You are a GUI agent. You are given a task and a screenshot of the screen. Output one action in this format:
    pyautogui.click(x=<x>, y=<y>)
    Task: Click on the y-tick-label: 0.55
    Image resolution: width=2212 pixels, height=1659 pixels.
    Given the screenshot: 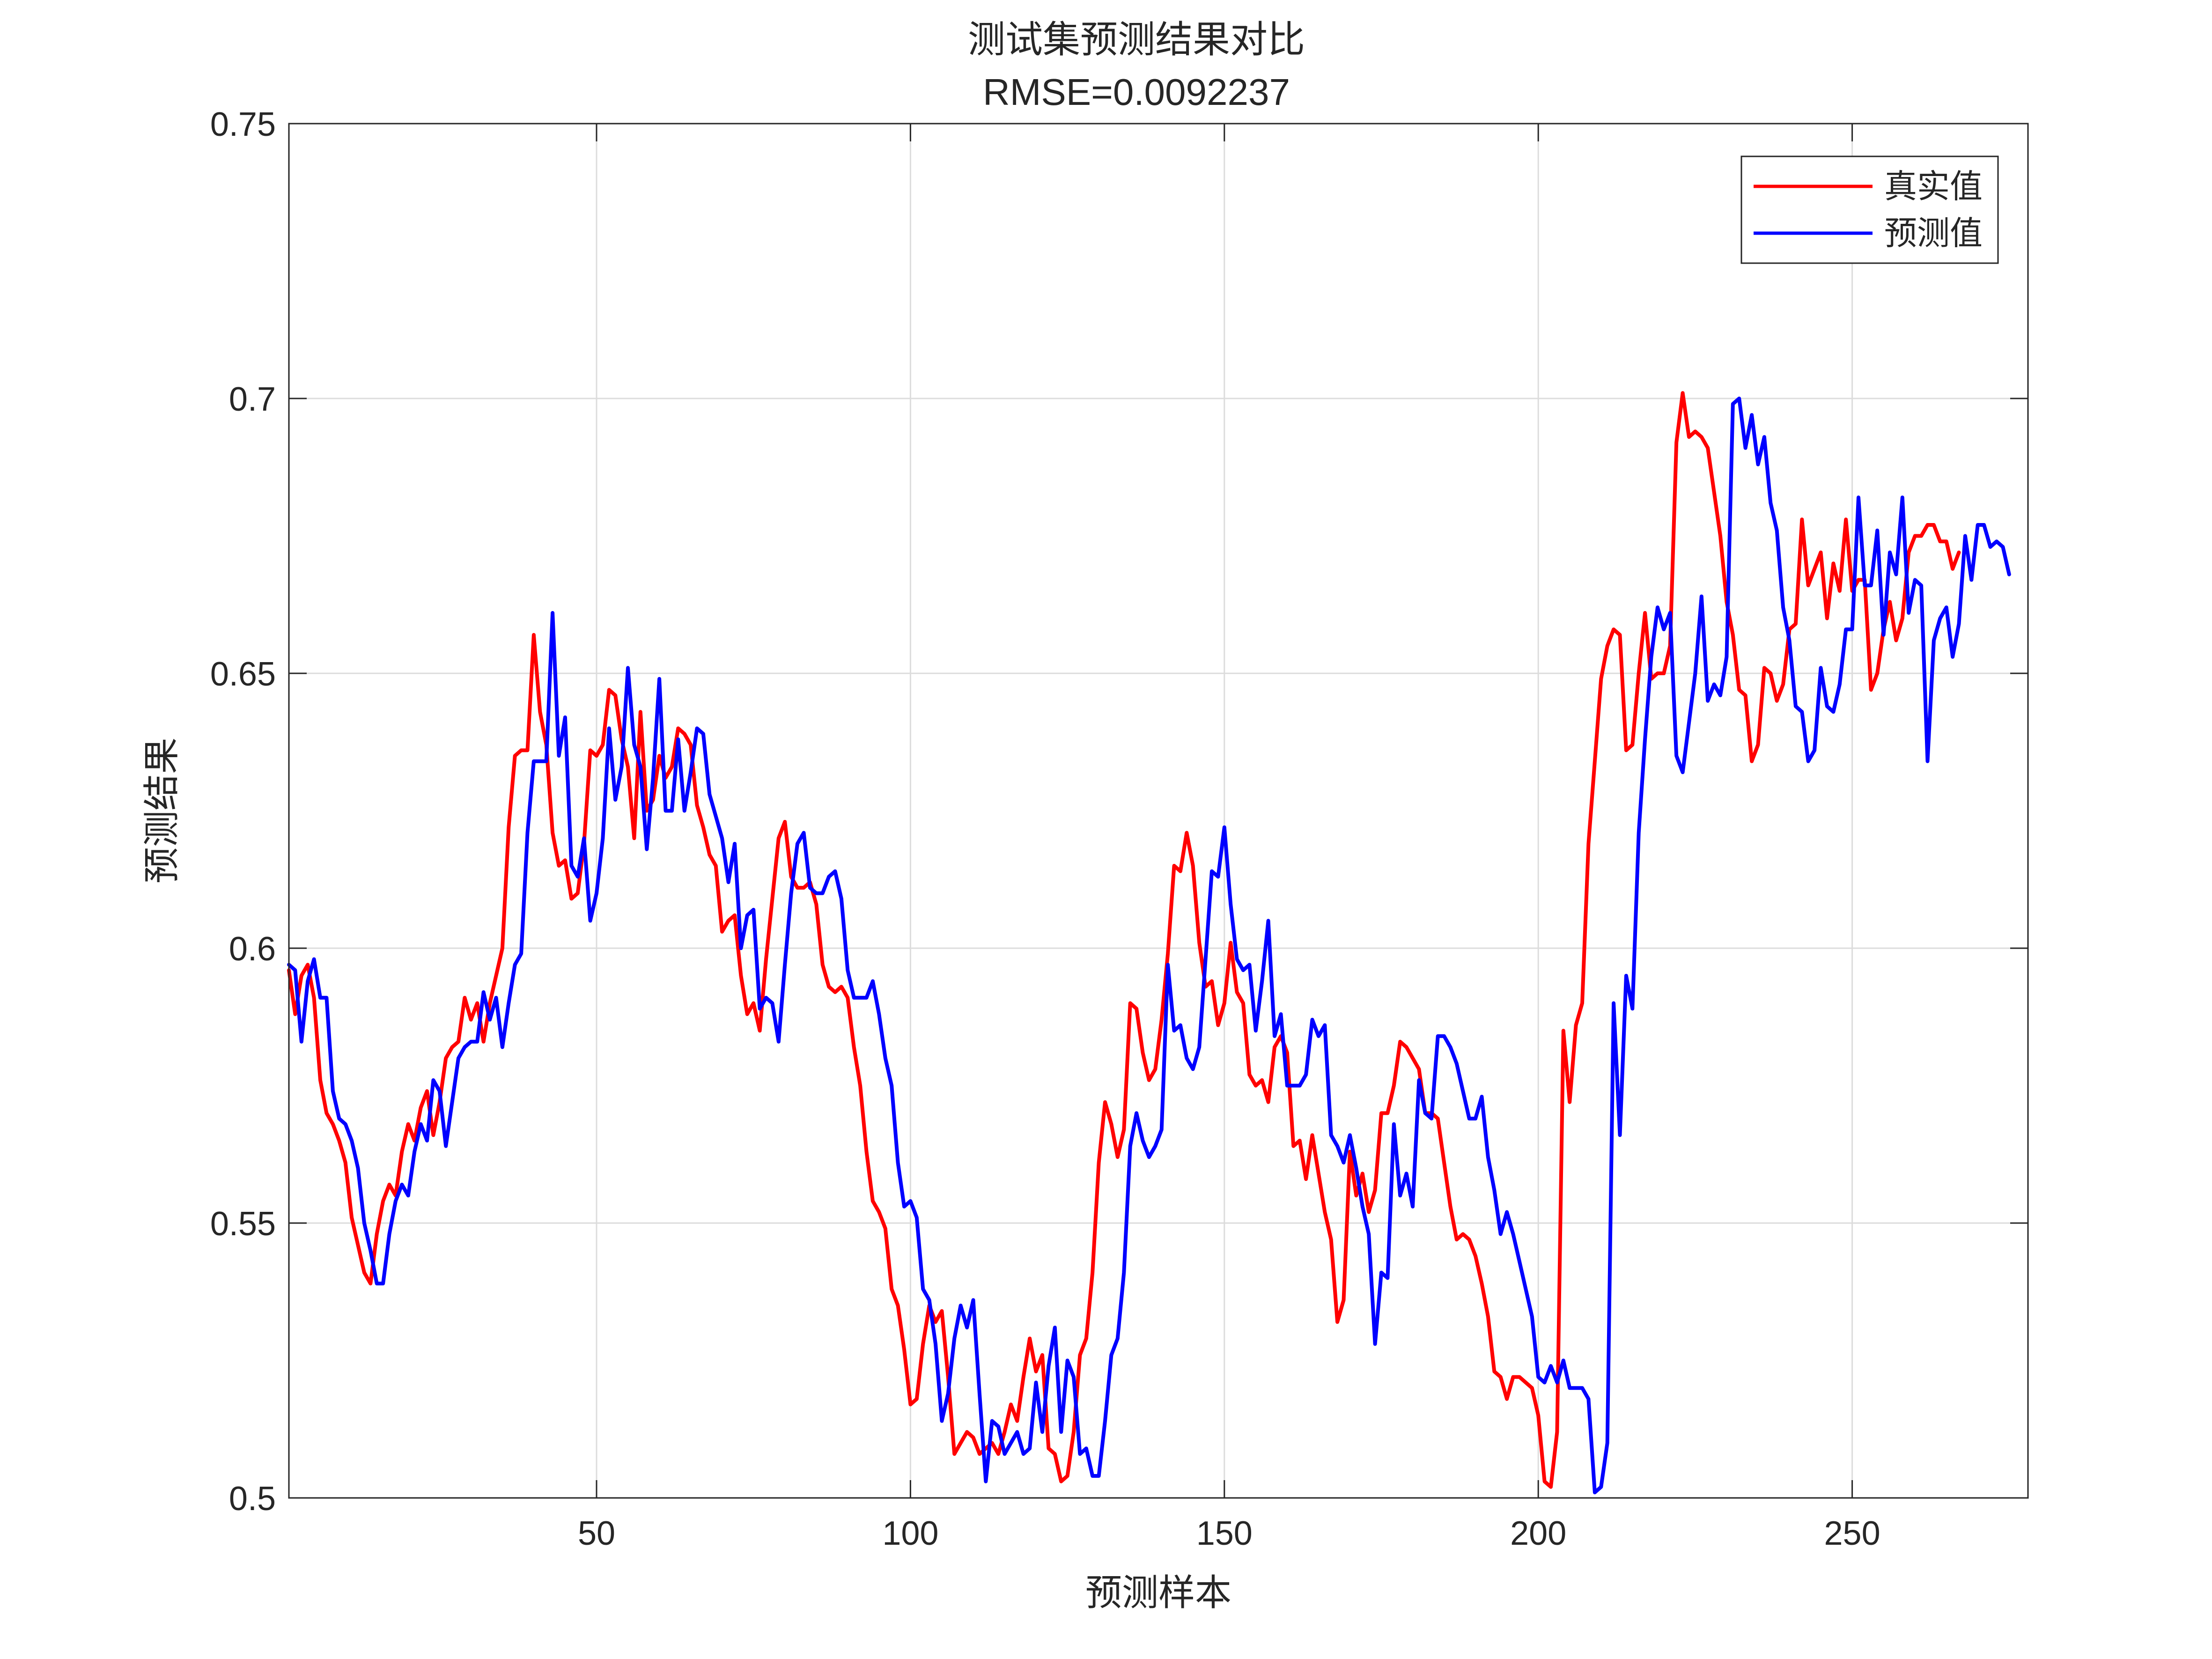 What is the action you would take?
    pyautogui.click(x=243, y=1224)
    